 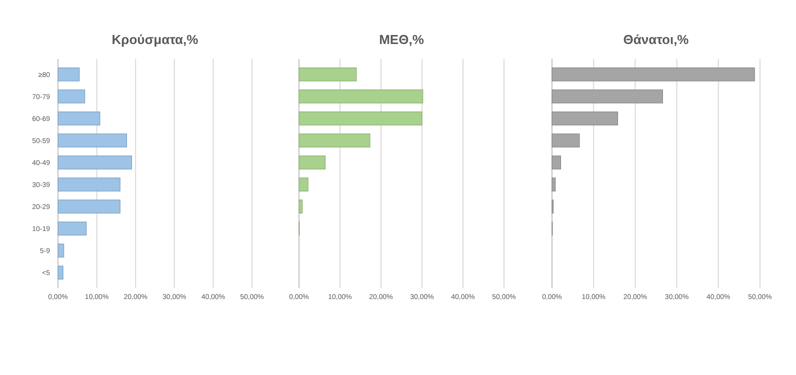 What do you see at coordinates (401, 39) in the screenshot?
I see `chart-title: ΜΕΘ,%` at bounding box center [401, 39].